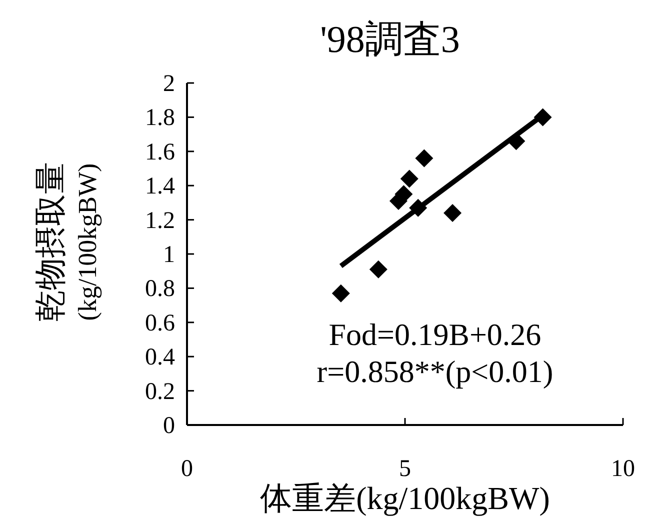  Describe the element at coordinates (187, 469) in the screenshot. I see `x-tick-label: 0` at that location.